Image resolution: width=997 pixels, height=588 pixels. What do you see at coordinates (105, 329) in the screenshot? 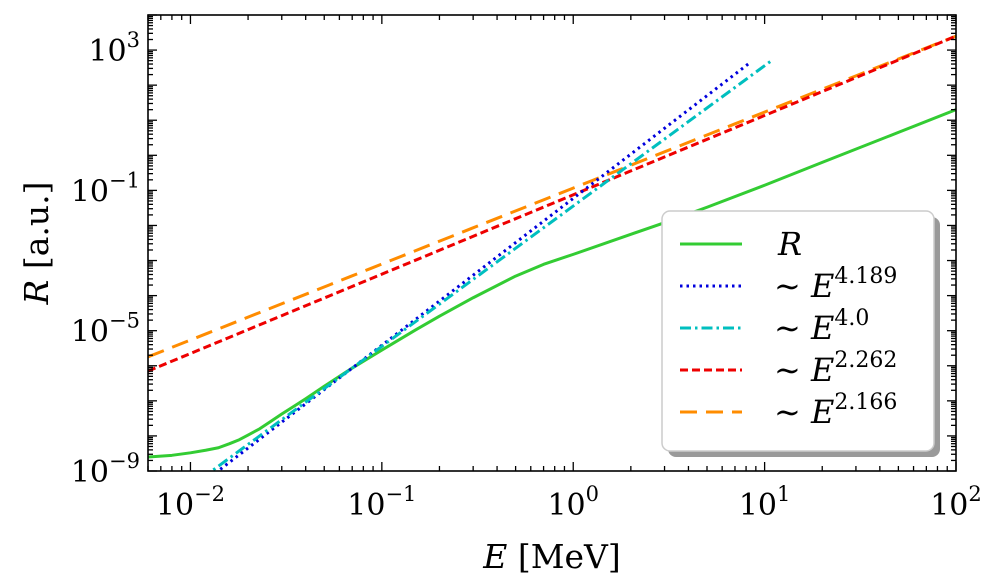
I see `y-tick-label: 10⁻⁵` at bounding box center [105, 329].